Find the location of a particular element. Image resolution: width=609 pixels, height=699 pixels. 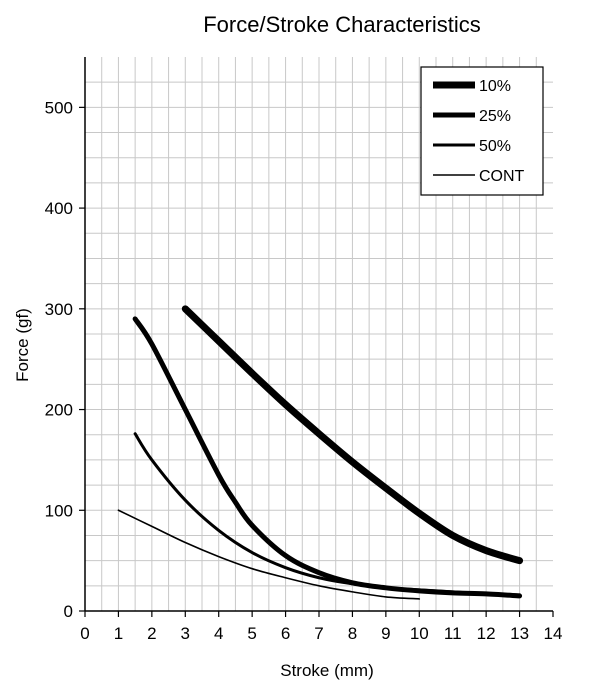

x-tick-label: 6 is located at coordinates (285, 633).